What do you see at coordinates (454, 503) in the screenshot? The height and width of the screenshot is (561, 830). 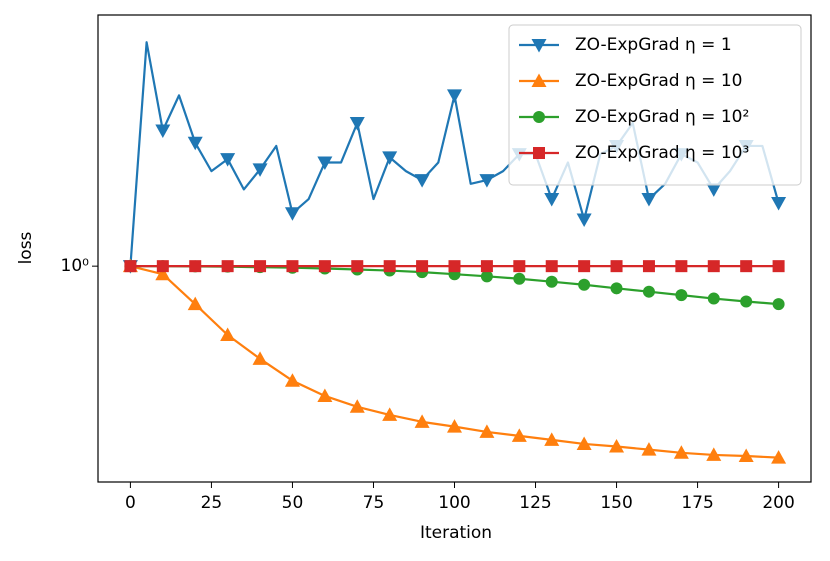 I see `x-tick-label: 100` at bounding box center [454, 503].